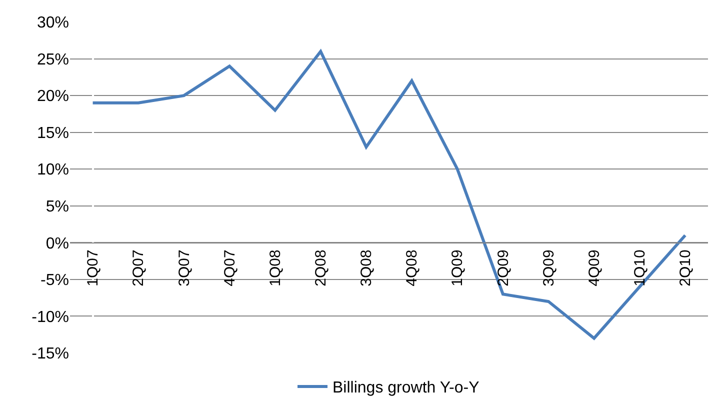 This screenshot has height=409, width=713. Describe the element at coordinates (229, 268) in the screenshot. I see `x-tick-label: 4Q07` at that location.